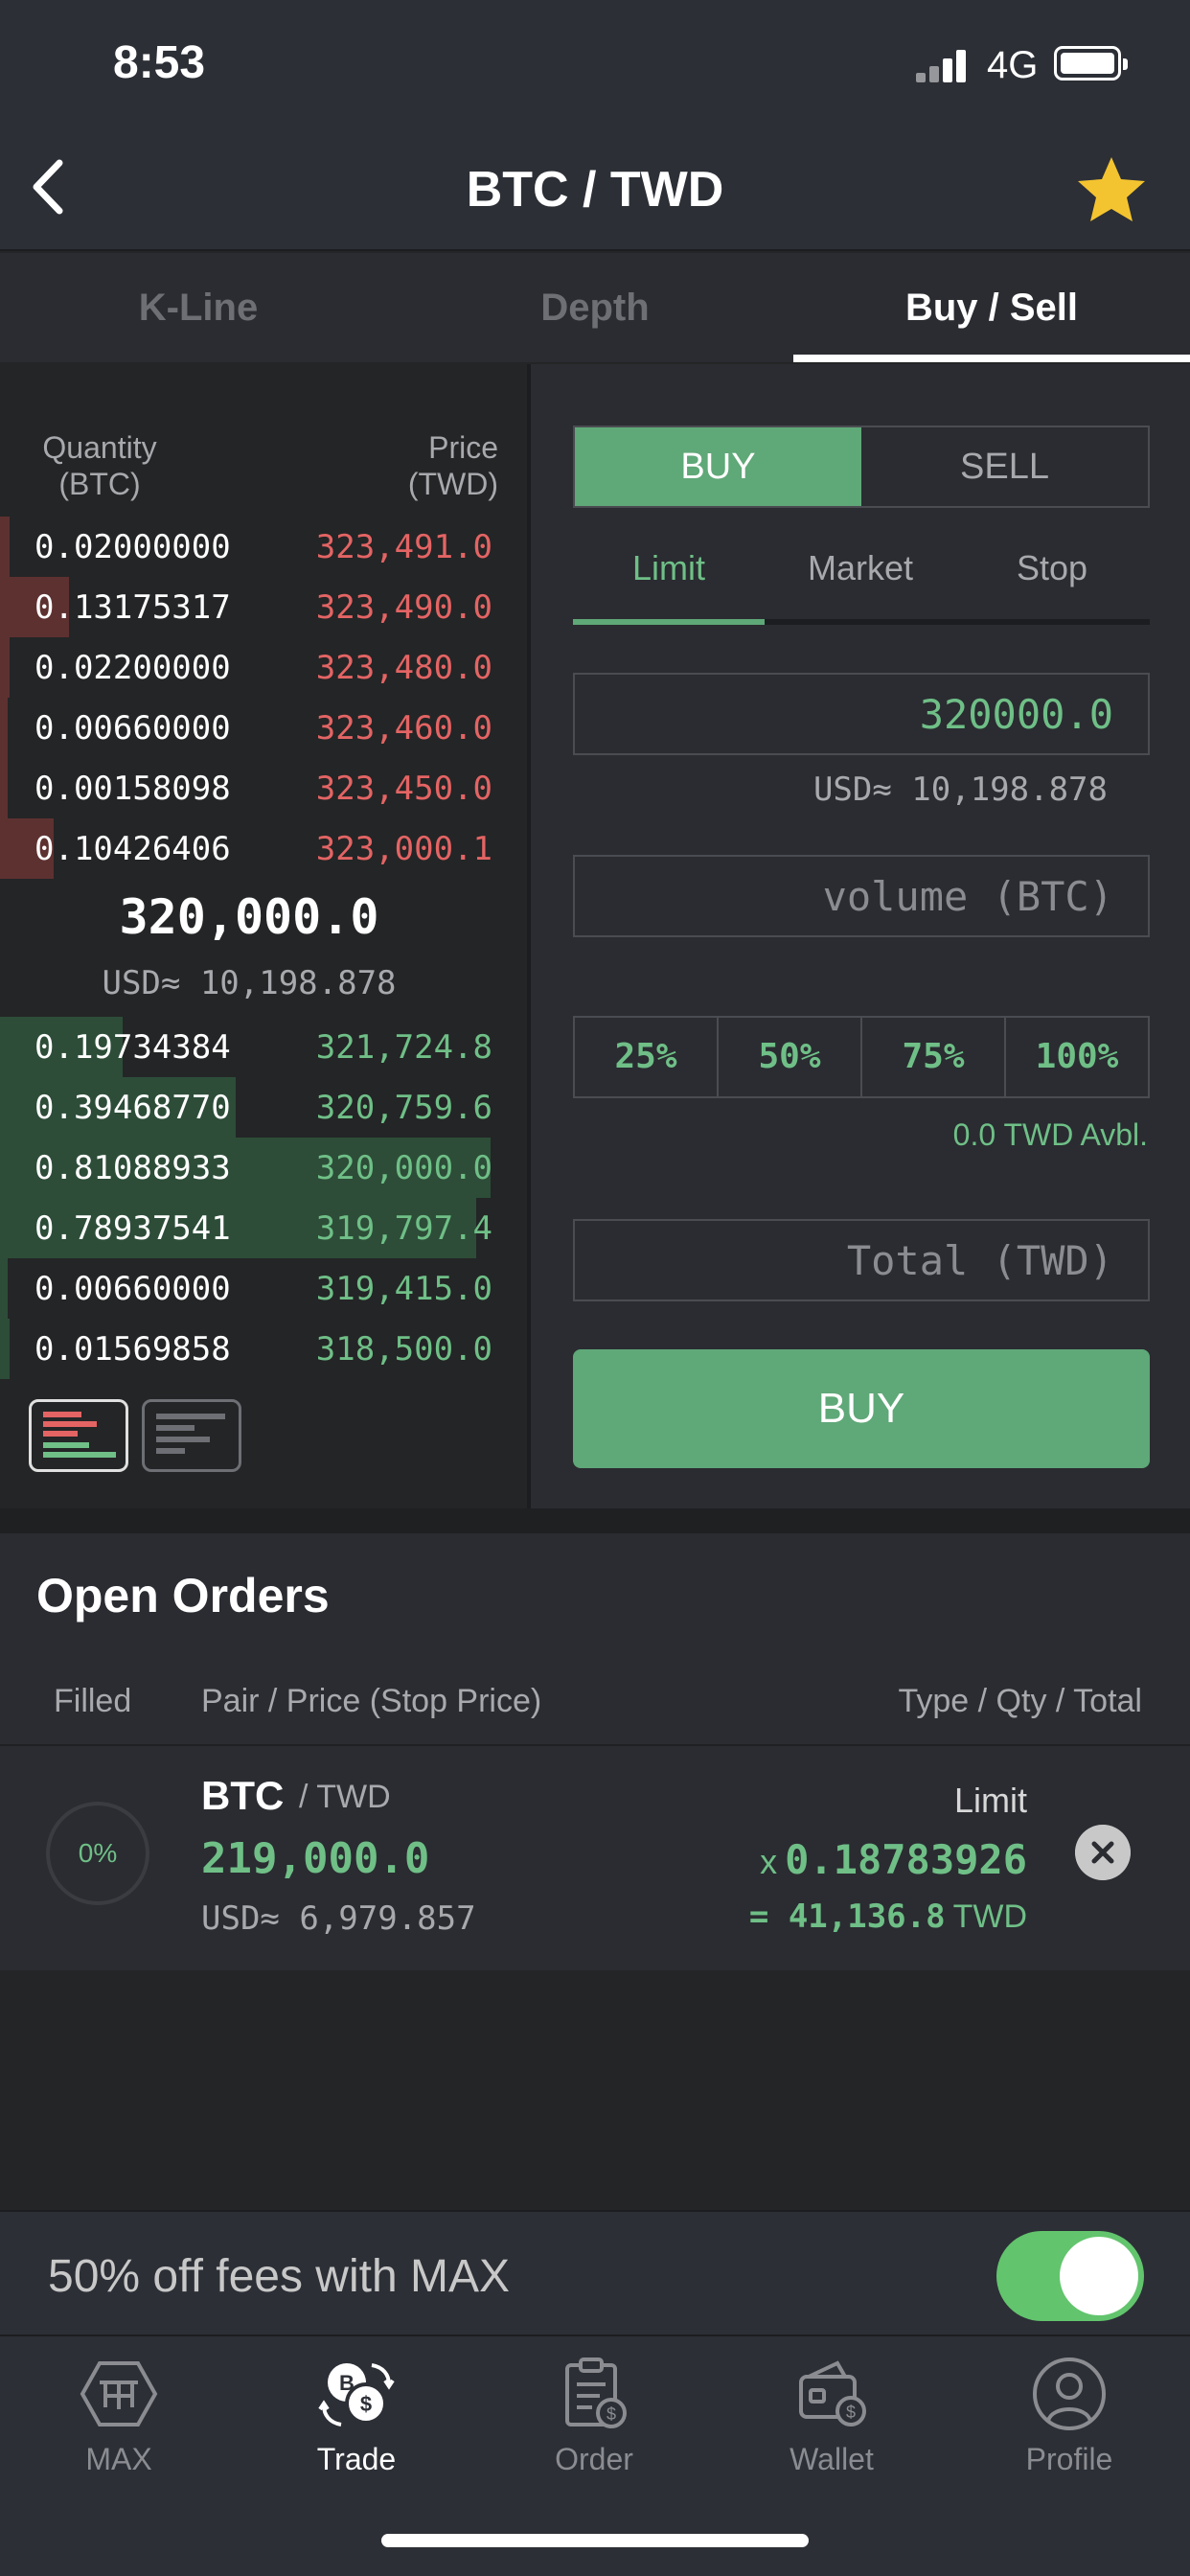 The height and width of the screenshot is (2576, 1190). I want to click on bid-quantity: 0.39468770, so click(132, 1108).